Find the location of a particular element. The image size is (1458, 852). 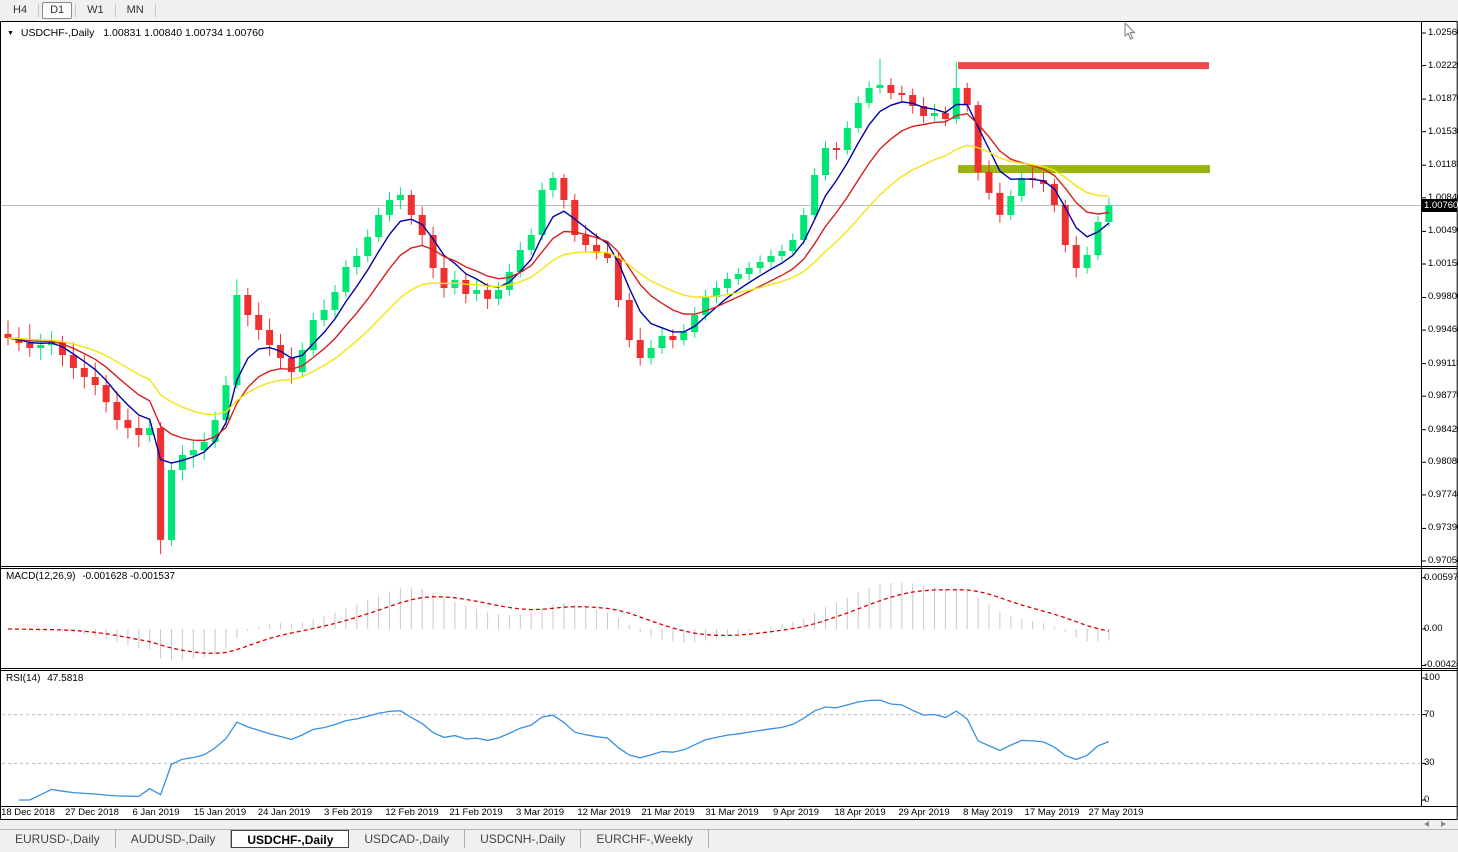

tab-usdcnh-daily: USDCNH-,Daily is located at coordinates (523, 839).